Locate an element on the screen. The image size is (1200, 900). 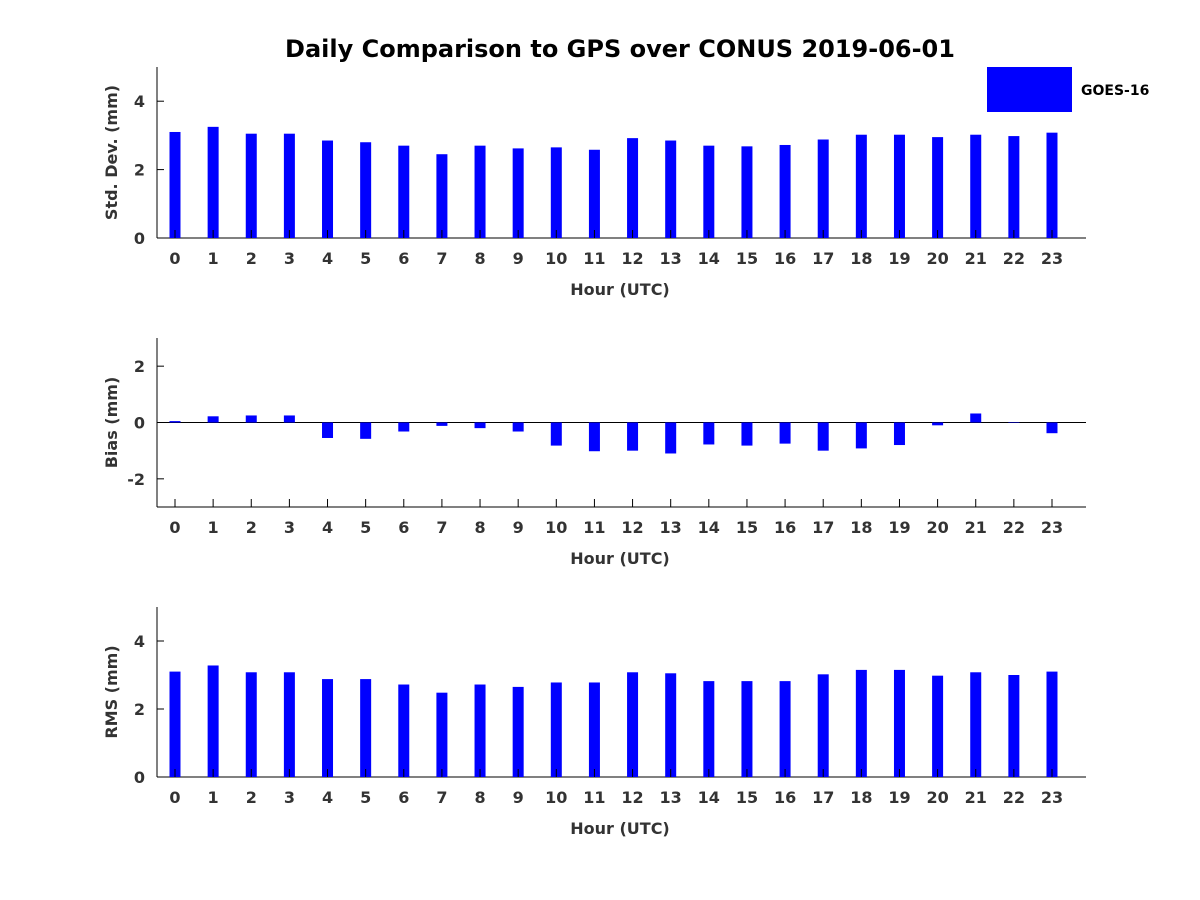
x-tick-label: 12 is located at coordinates (632, 527).